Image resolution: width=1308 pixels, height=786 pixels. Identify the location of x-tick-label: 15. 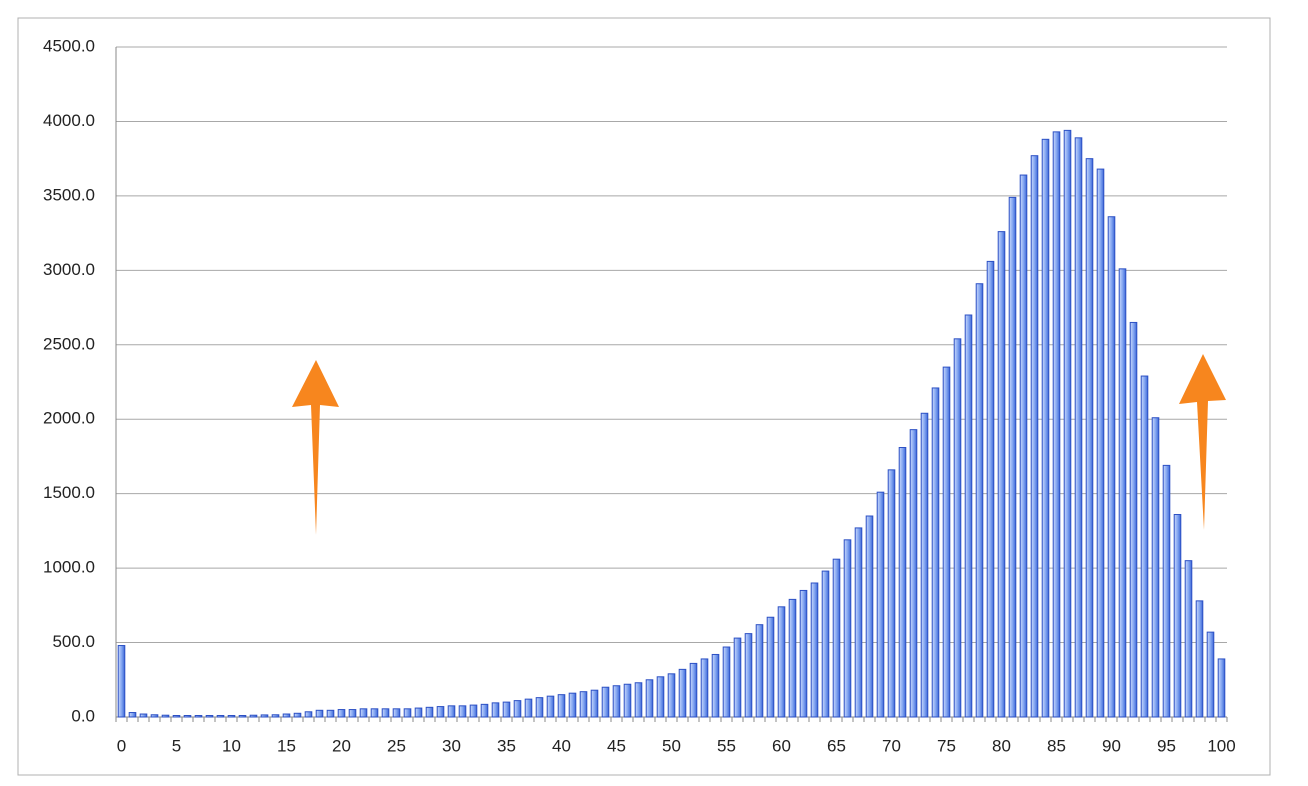
(286, 745).